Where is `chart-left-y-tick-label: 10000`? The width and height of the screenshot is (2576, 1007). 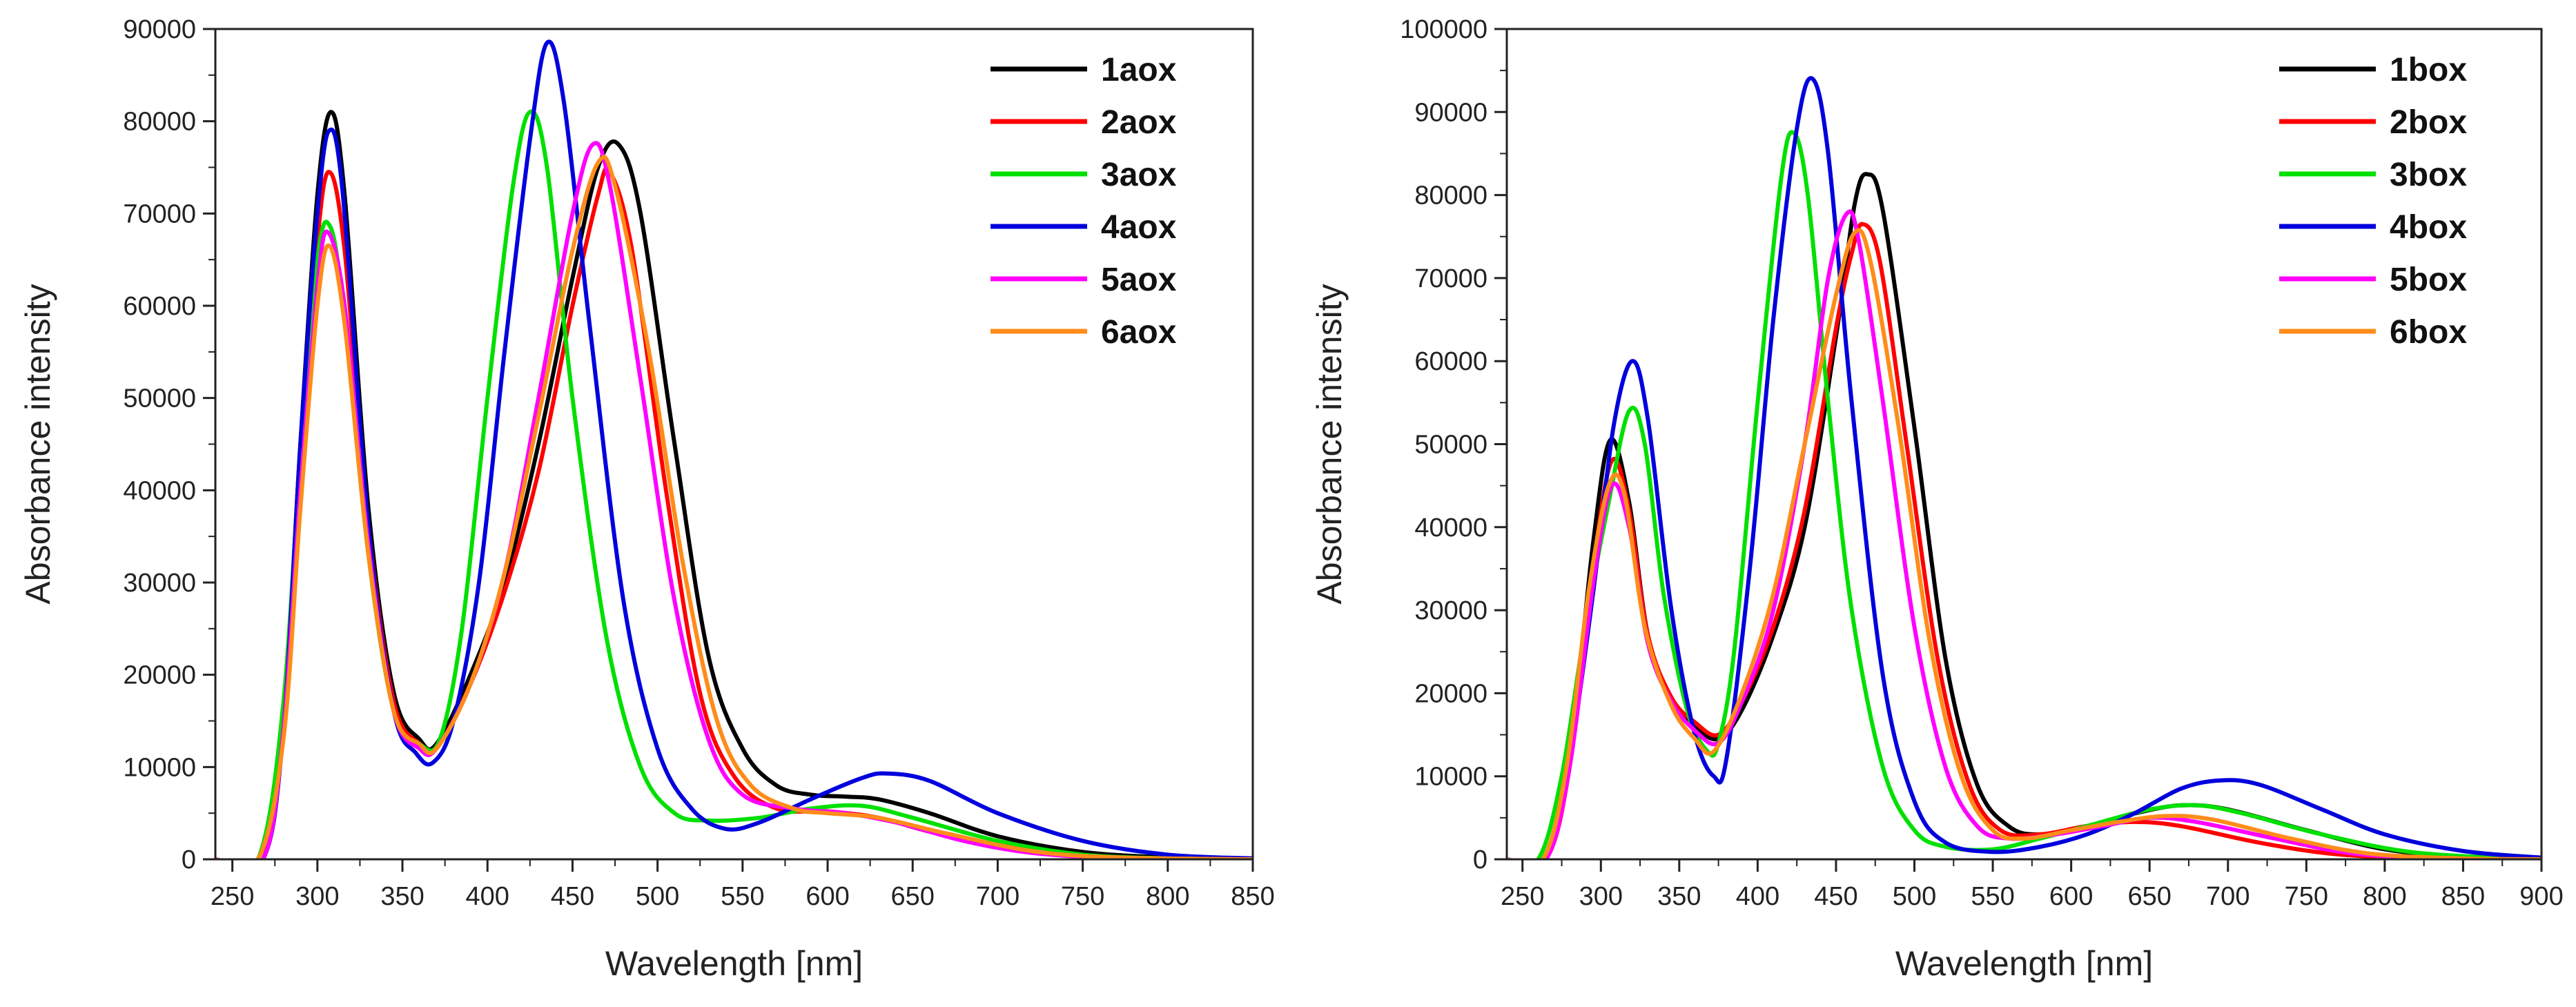 chart-left-y-tick-label: 10000 is located at coordinates (159, 768).